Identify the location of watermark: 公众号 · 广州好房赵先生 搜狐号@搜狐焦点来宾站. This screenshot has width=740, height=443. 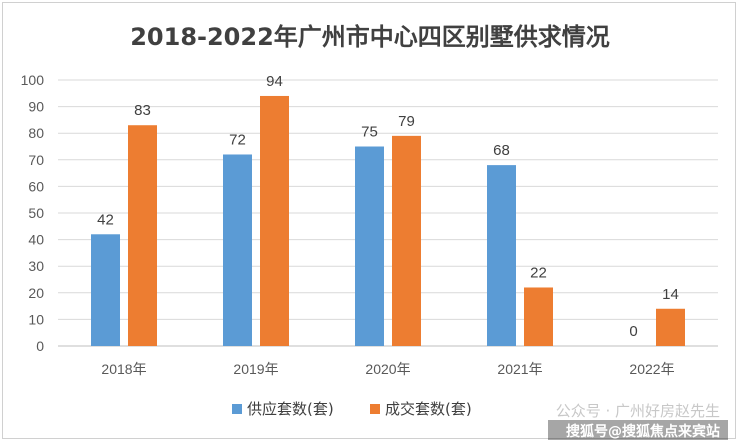
(638, 421).